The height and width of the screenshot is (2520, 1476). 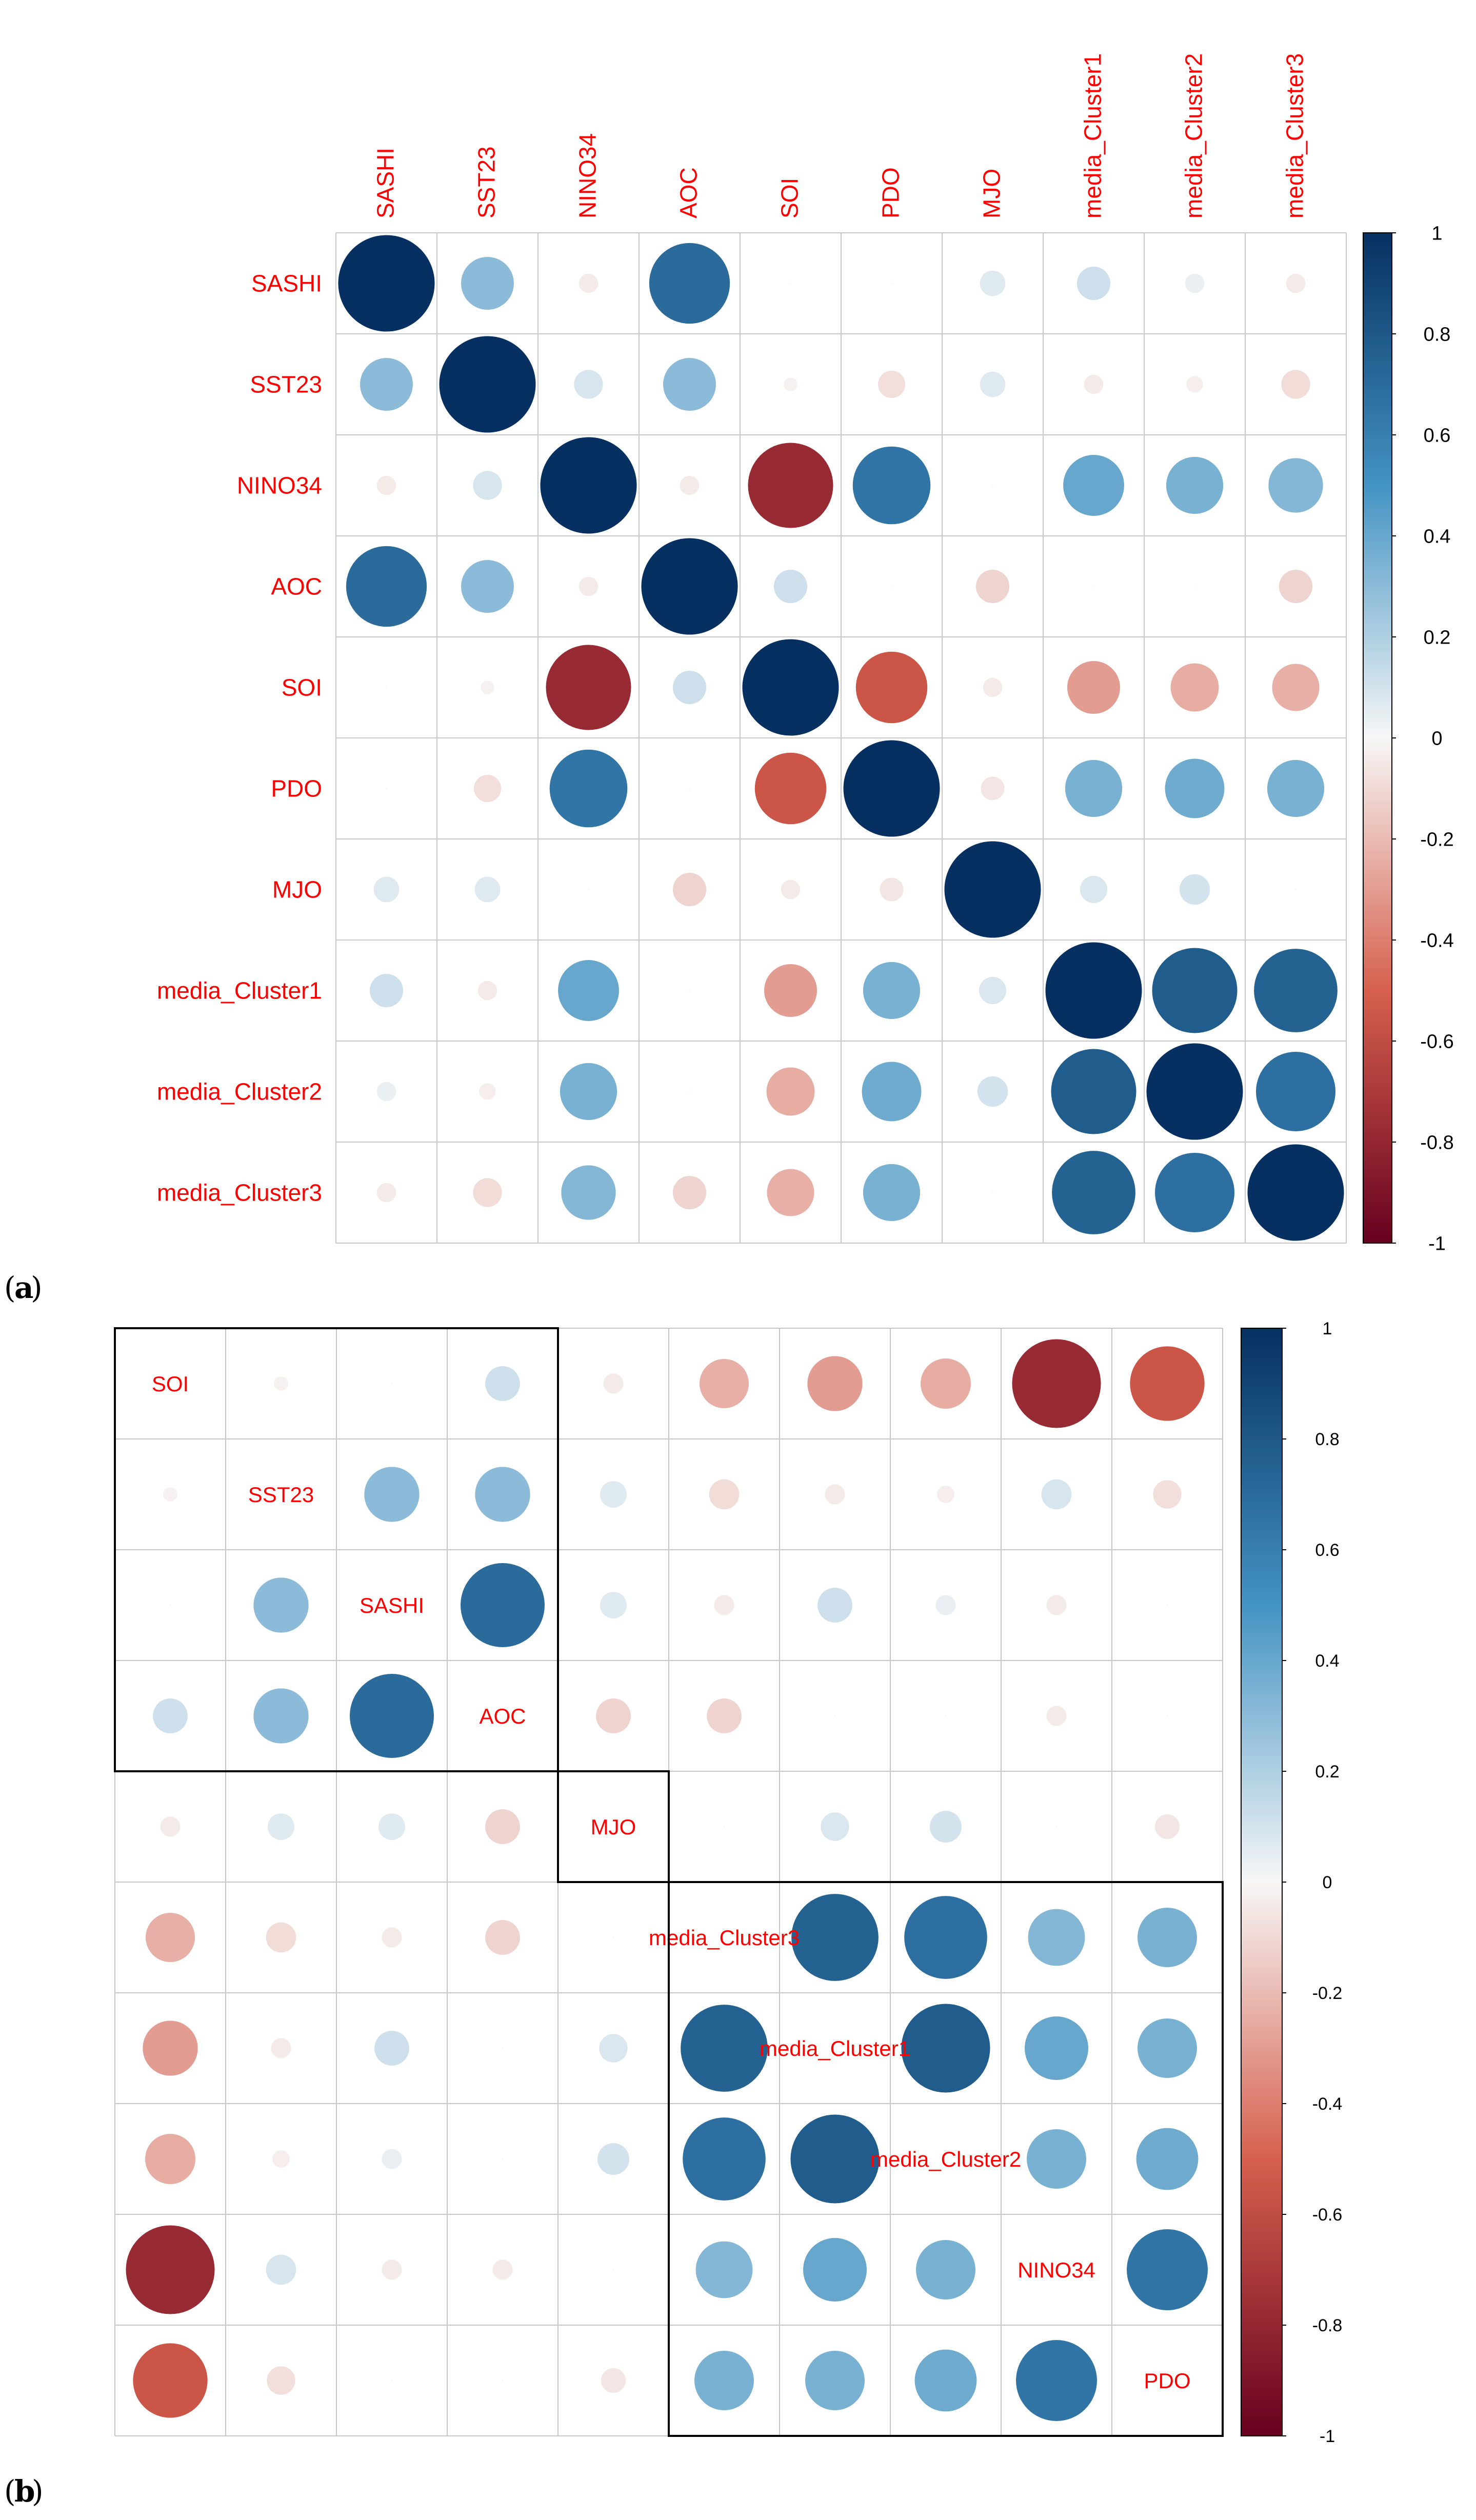 What do you see at coordinates (1327, 2325) in the screenshot?
I see `colorbar-tick-label: -0.8` at bounding box center [1327, 2325].